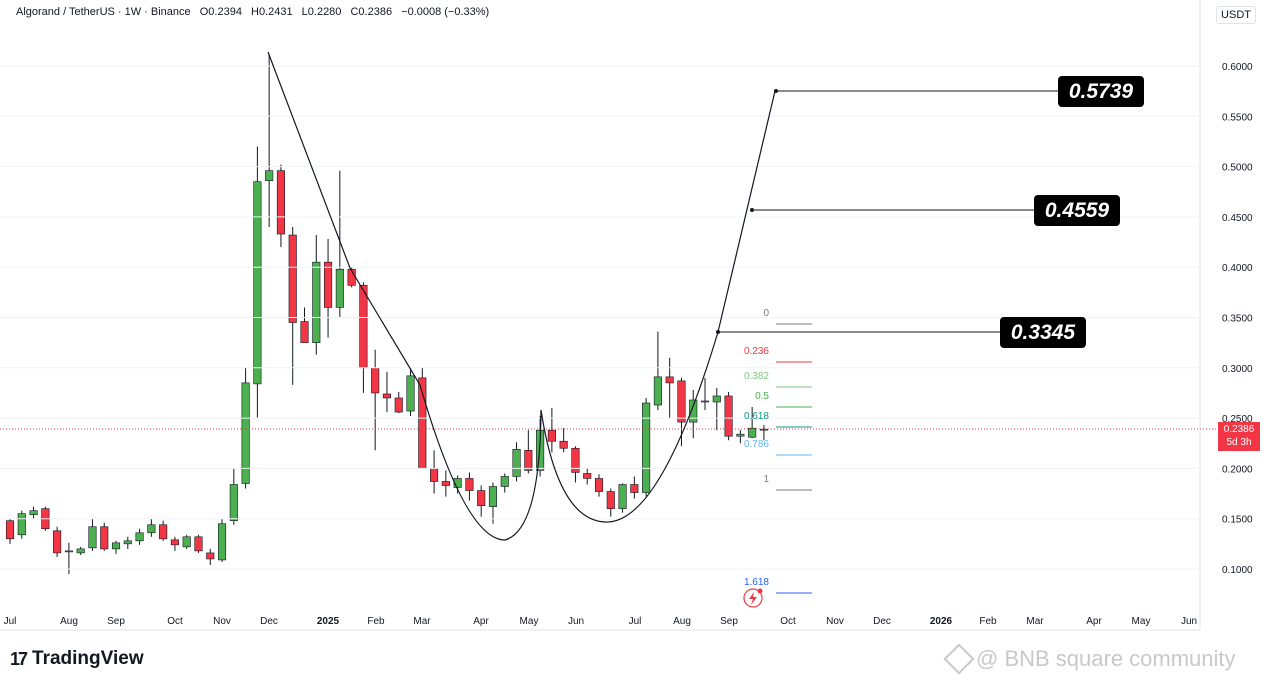 This screenshot has height=685, width=1280. Describe the element at coordinates (77, 659) in the screenshot. I see `tradingview-logo: 17 TradingView` at that location.